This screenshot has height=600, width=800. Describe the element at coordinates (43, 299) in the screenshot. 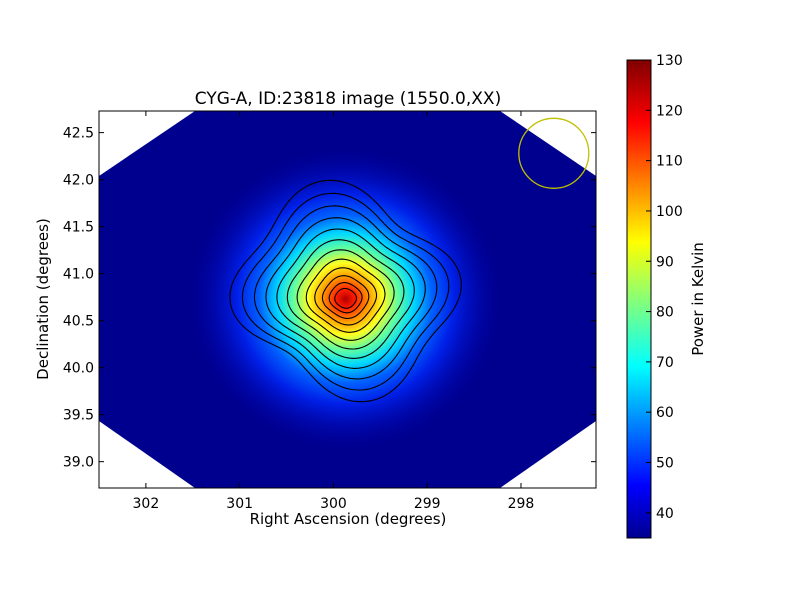

I see `y-axis-label: Declination (degrees)` at that location.